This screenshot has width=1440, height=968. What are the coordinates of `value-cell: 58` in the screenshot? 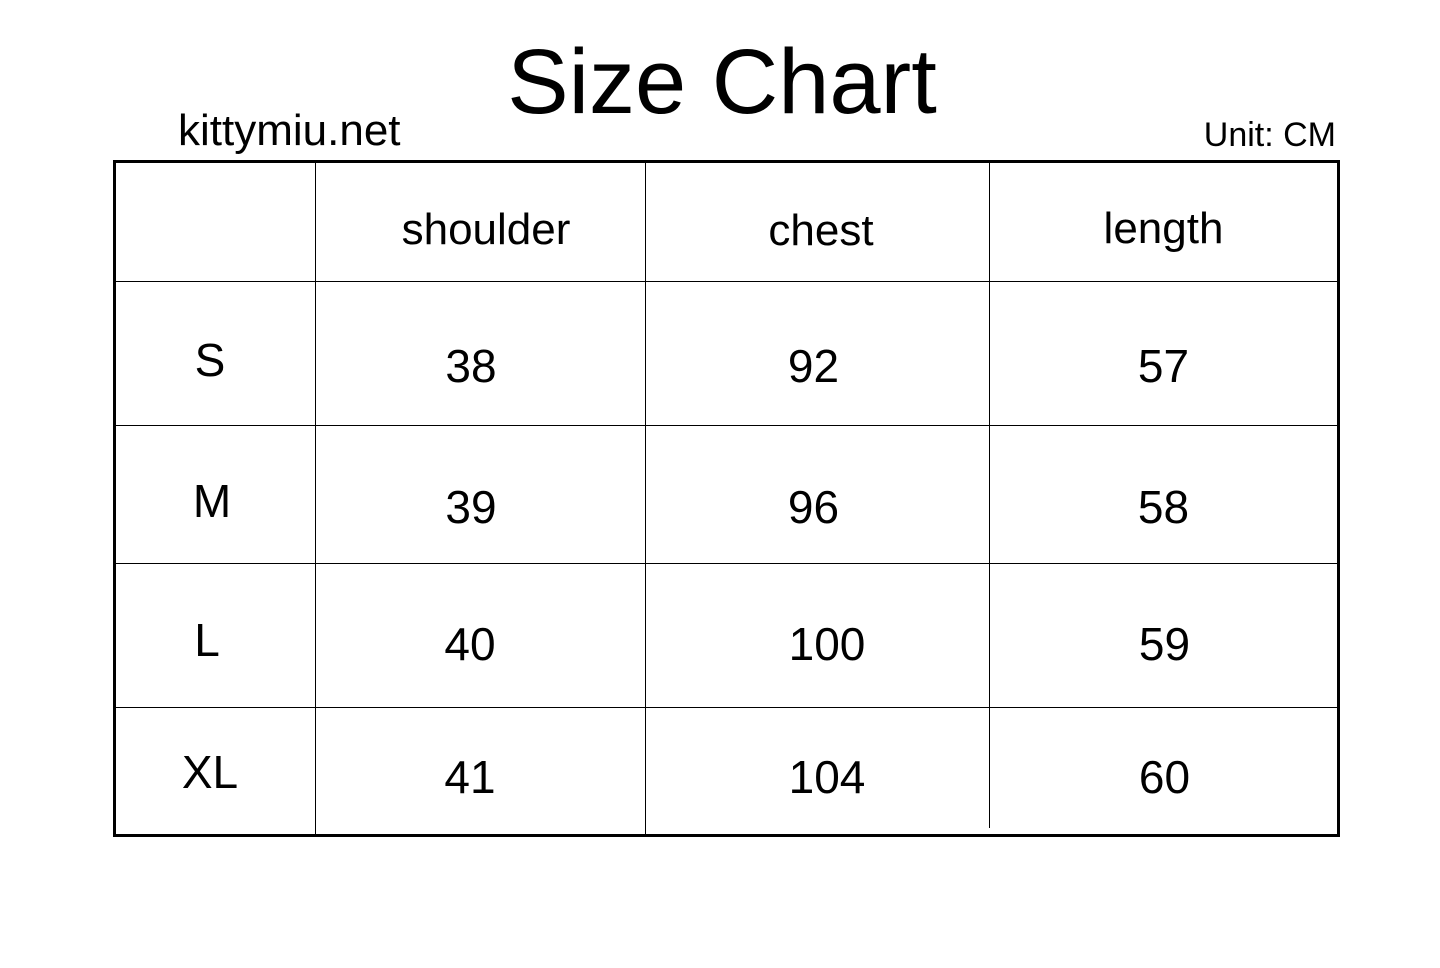 It's located at (1163, 507).